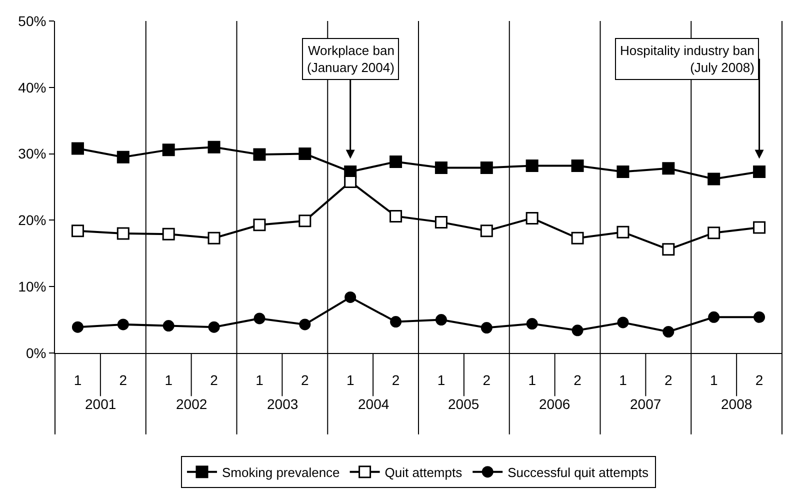 This screenshot has width=786, height=492. What do you see at coordinates (282, 404) in the screenshot?
I see `text: 2003` at bounding box center [282, 404].